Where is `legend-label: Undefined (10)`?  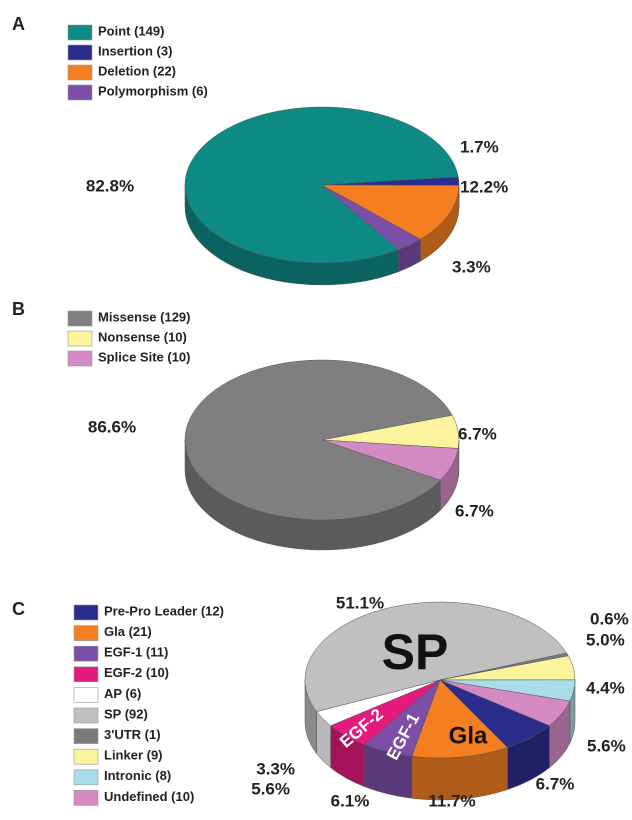
legend-label: Undefined (10) is located at coordinates (149, 796).